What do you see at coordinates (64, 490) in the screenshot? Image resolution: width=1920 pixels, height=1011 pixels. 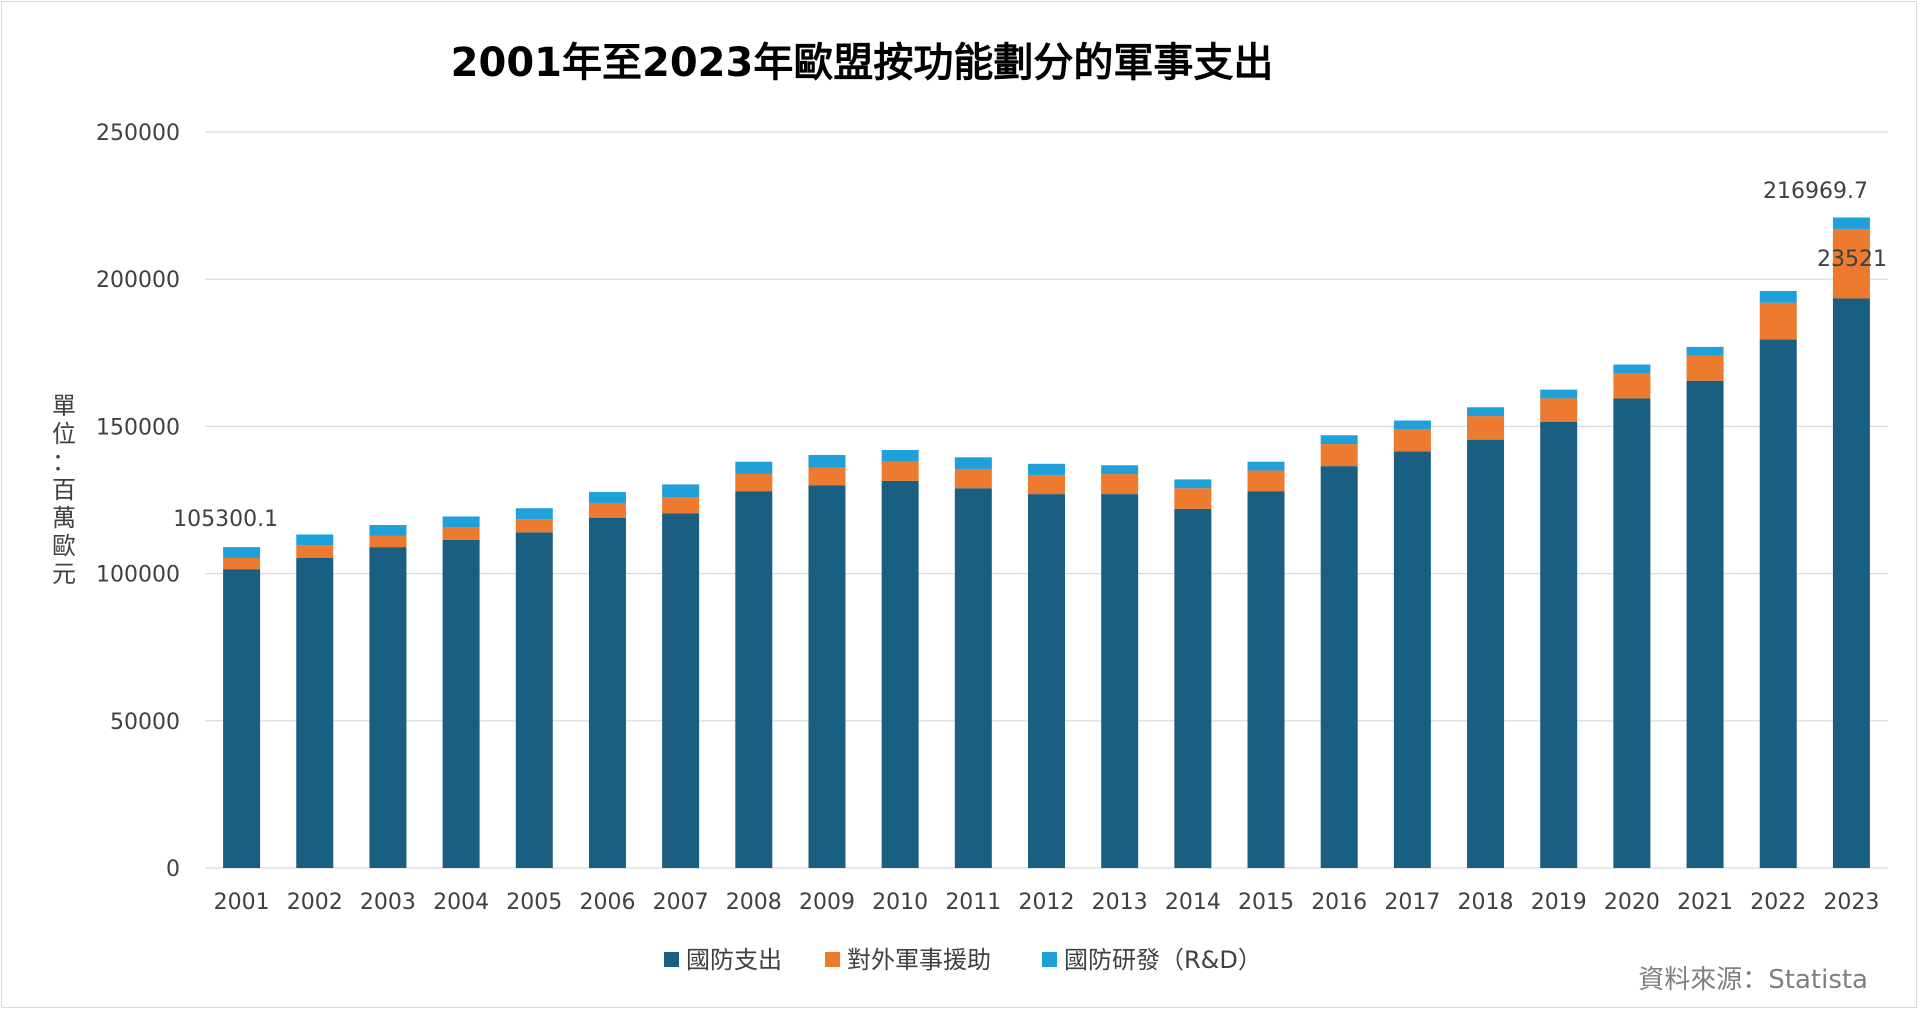 I see `y-axis-label: 單位：百萬歐元` at bounding box center [64, 490].